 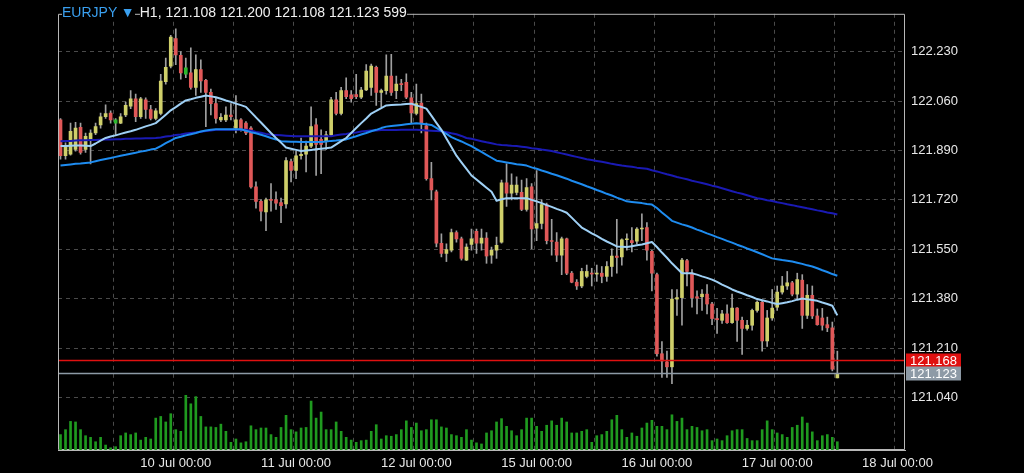 I want to click on y-tick-label: 121.890, so click(x=934, y=150).